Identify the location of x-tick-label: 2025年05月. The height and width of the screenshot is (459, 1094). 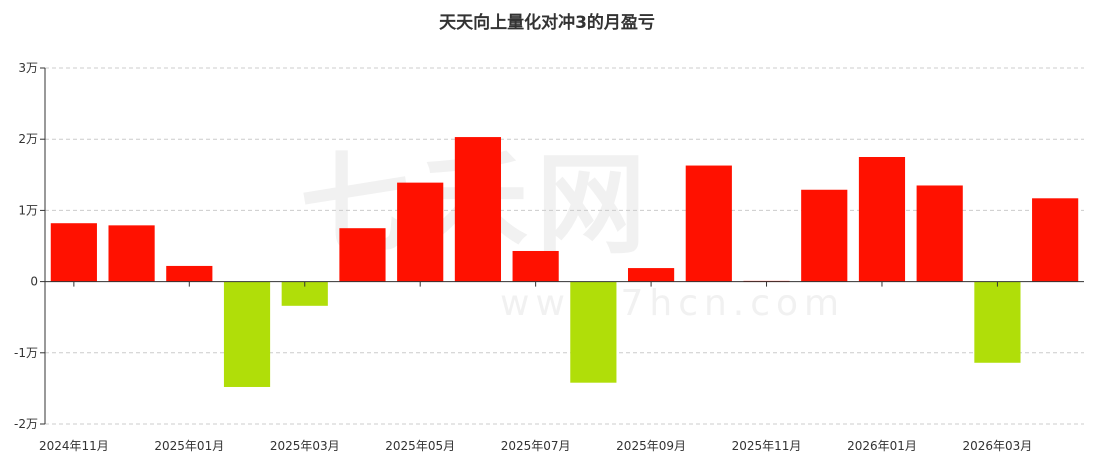
(420, 446).